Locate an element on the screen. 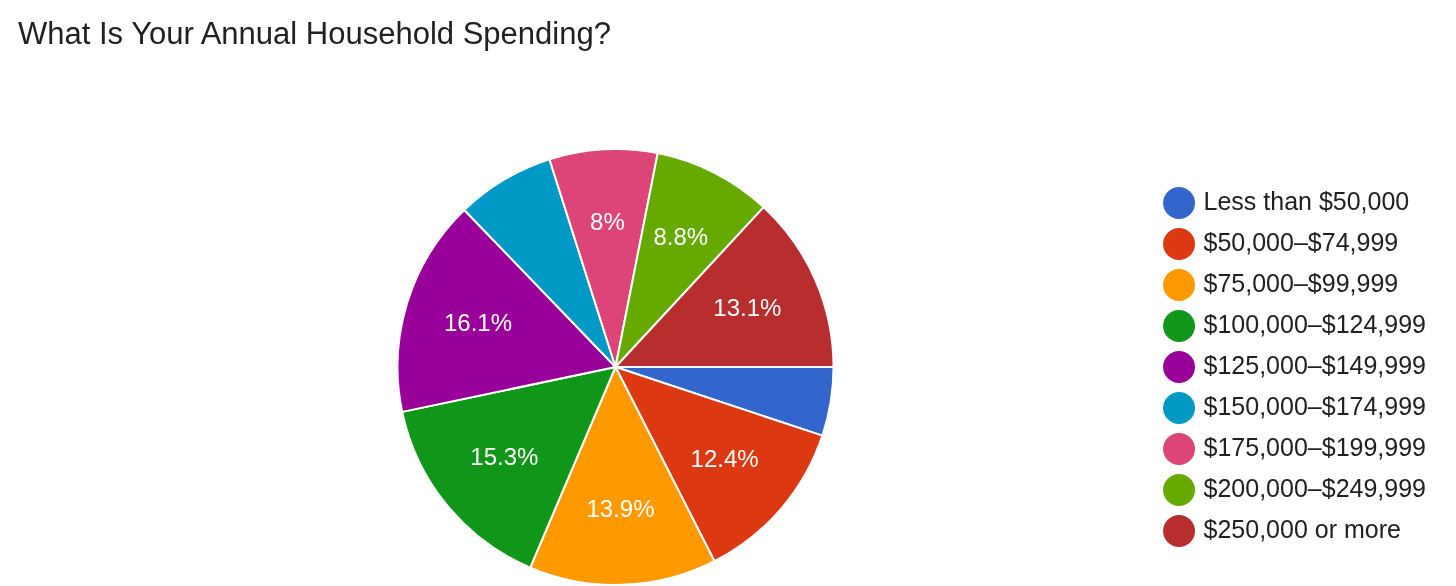 The width and height of the screenshot is (1456, 586). legend-label: $150,000–$174,999 is located at coordinates (1314, 405).